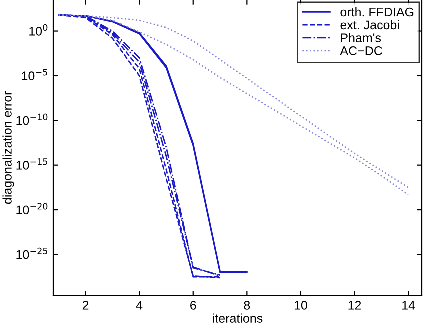 This screenshot has height=328, width=428. What do you see at coordinates (377, 12) in the screenshot?
I see `legend-label: orth. FFDIAG` at bounding box center [377, 12].